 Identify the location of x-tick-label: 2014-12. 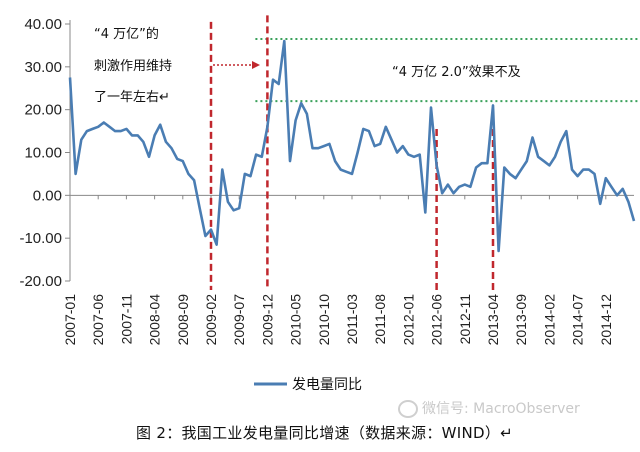
(606, 320).